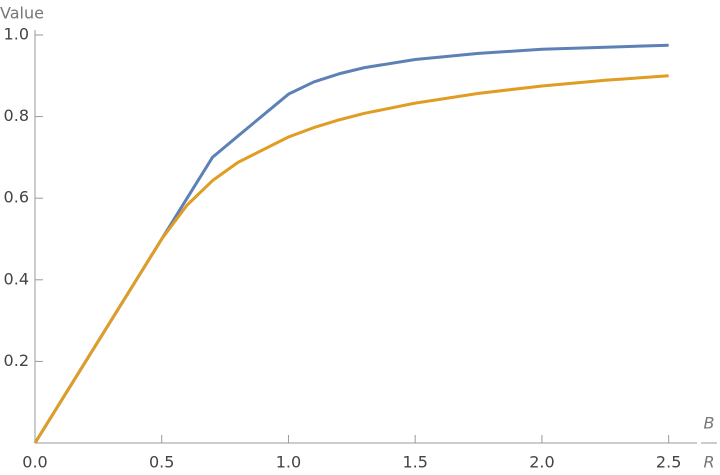 This screenshot has height=475, width=720. What do you see at coordinates (16, 360) in the screenshot?
I see `y-tick-label: 0.2` at bounding box center [16, 360].